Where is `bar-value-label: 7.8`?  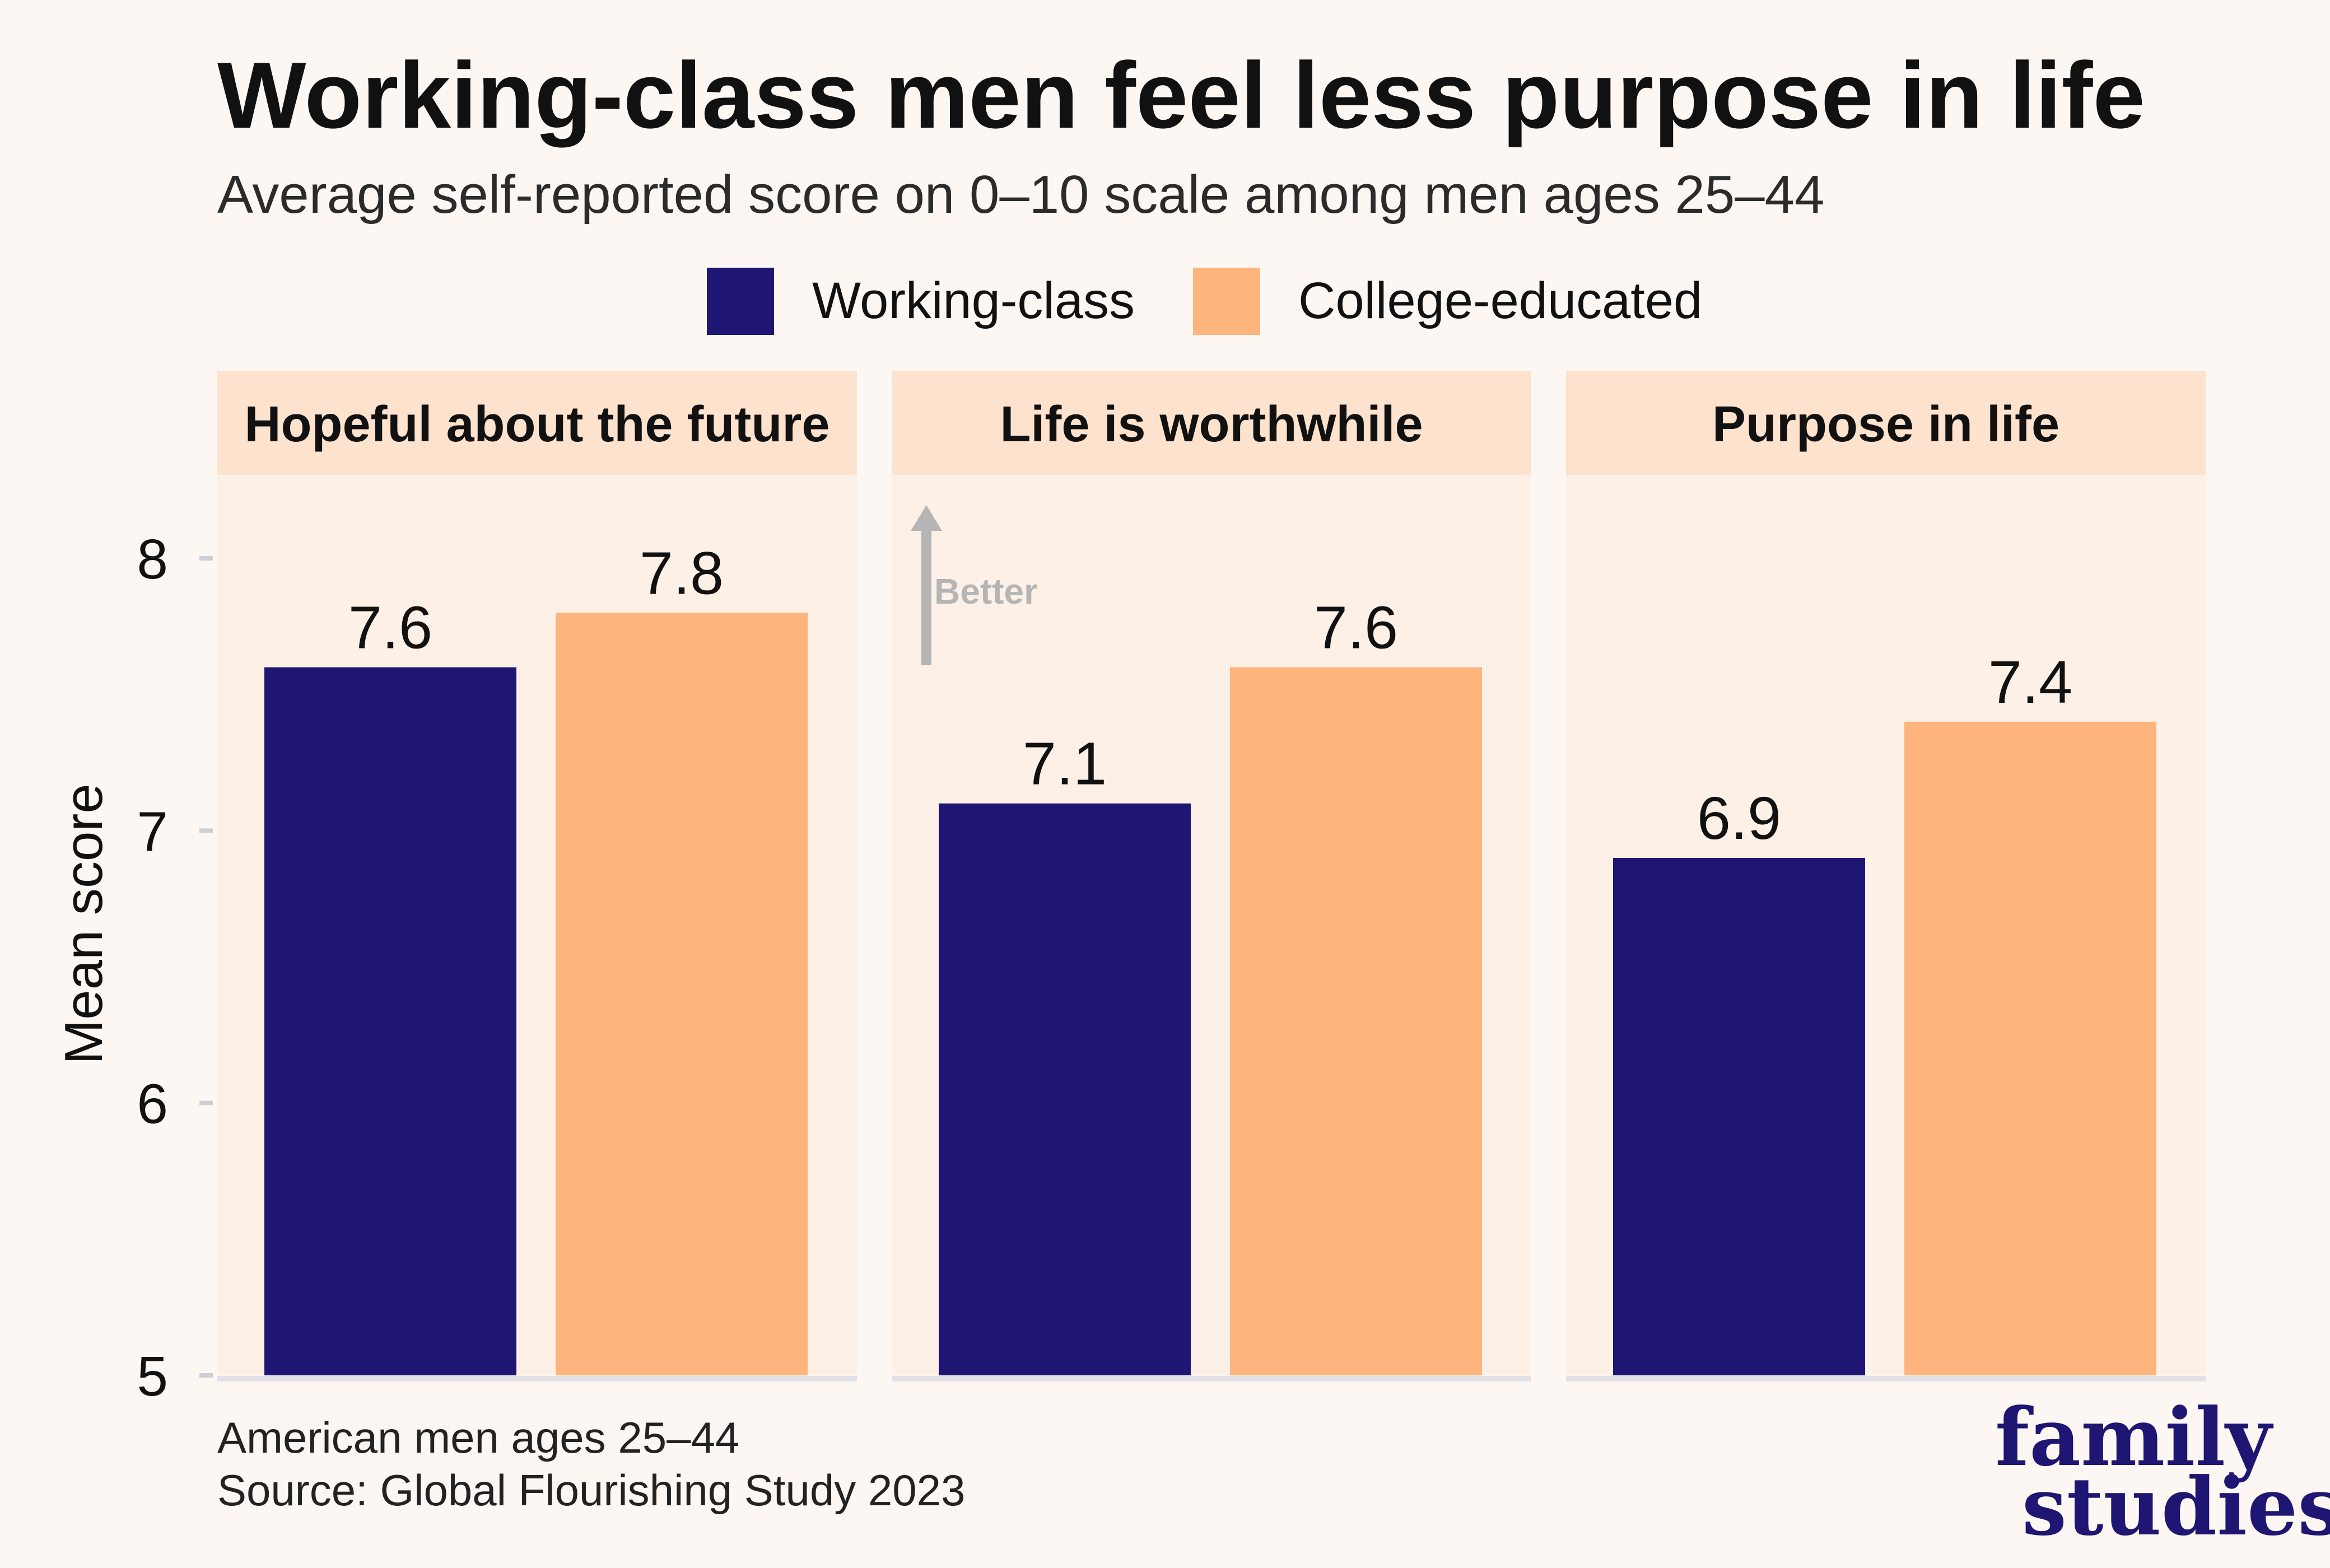 bar-value-label: 7.8 is located at coordinates (682, 573).